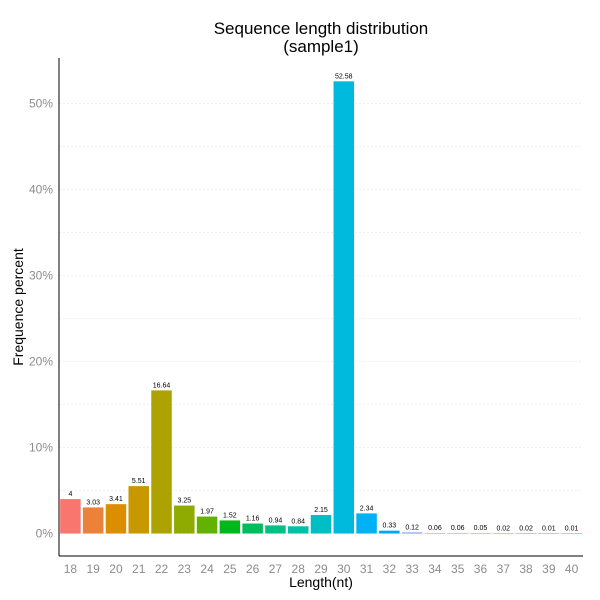 The image size is (600, 600). What do you see at coordinates (93, 502) in the screenshot?
I see `data-label: 3.03` at bounding box center [93, 502].